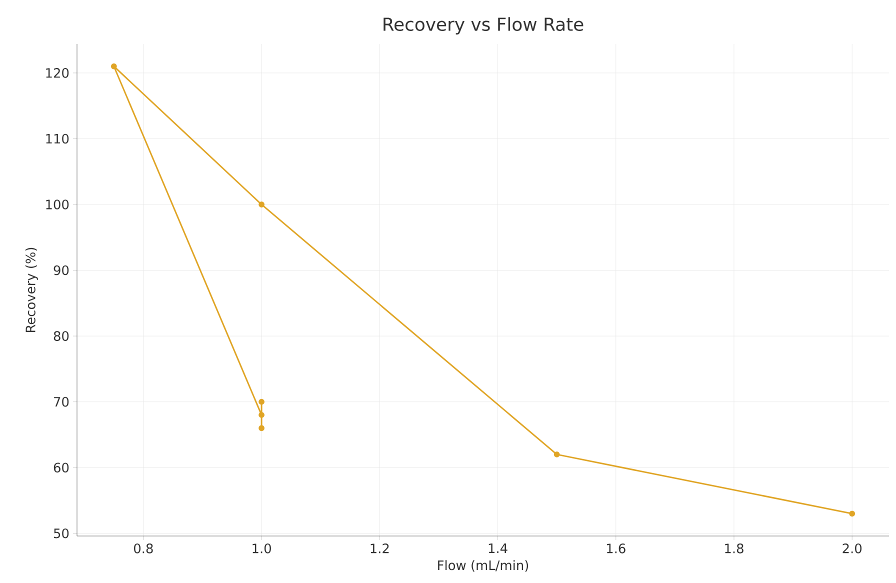 Image resolution: width=896 pixels, height=583 pixels. What do you see at coordinates (484, 25) in the screenshot?
I see `chart-title: Recovery vs Flow Rate` at bounding box center [484, 25].